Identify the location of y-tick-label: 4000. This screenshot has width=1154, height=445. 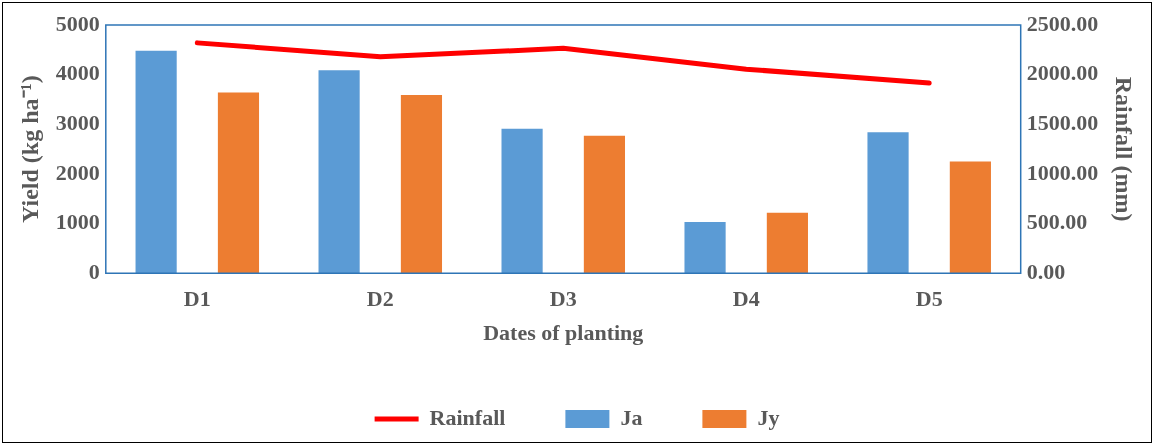
(77, 73).